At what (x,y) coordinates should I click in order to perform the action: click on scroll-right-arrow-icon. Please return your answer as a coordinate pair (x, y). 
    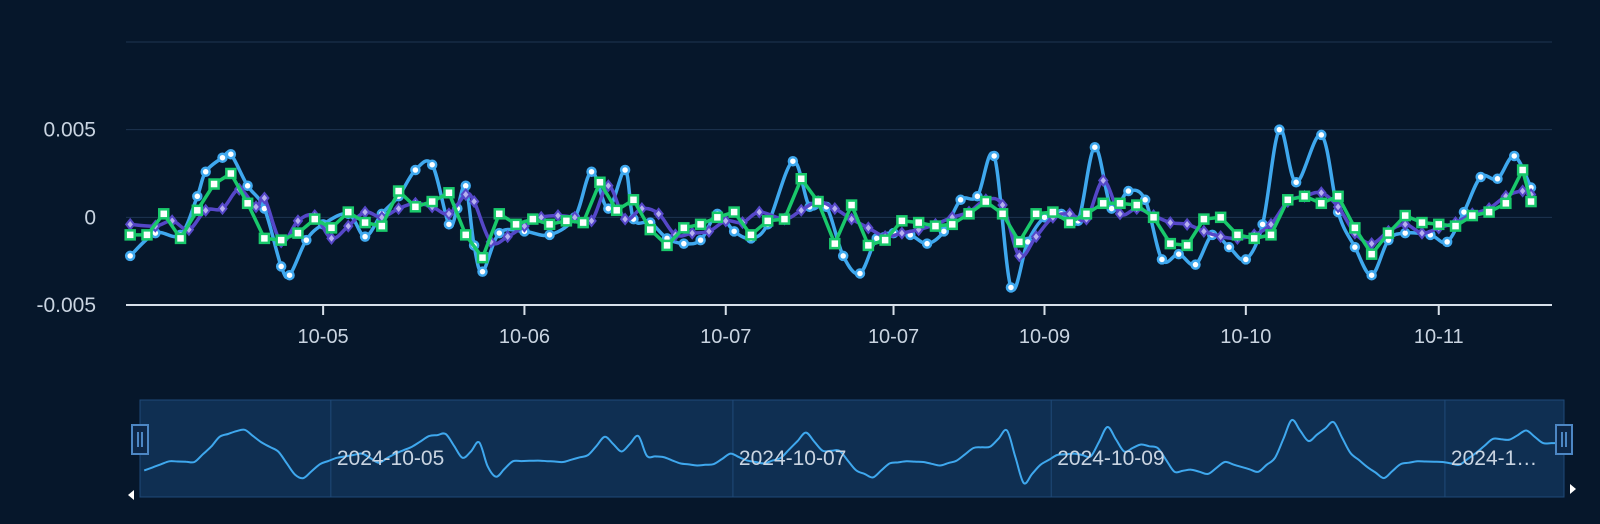
    Looking at the image, I should click on (1573, 489).